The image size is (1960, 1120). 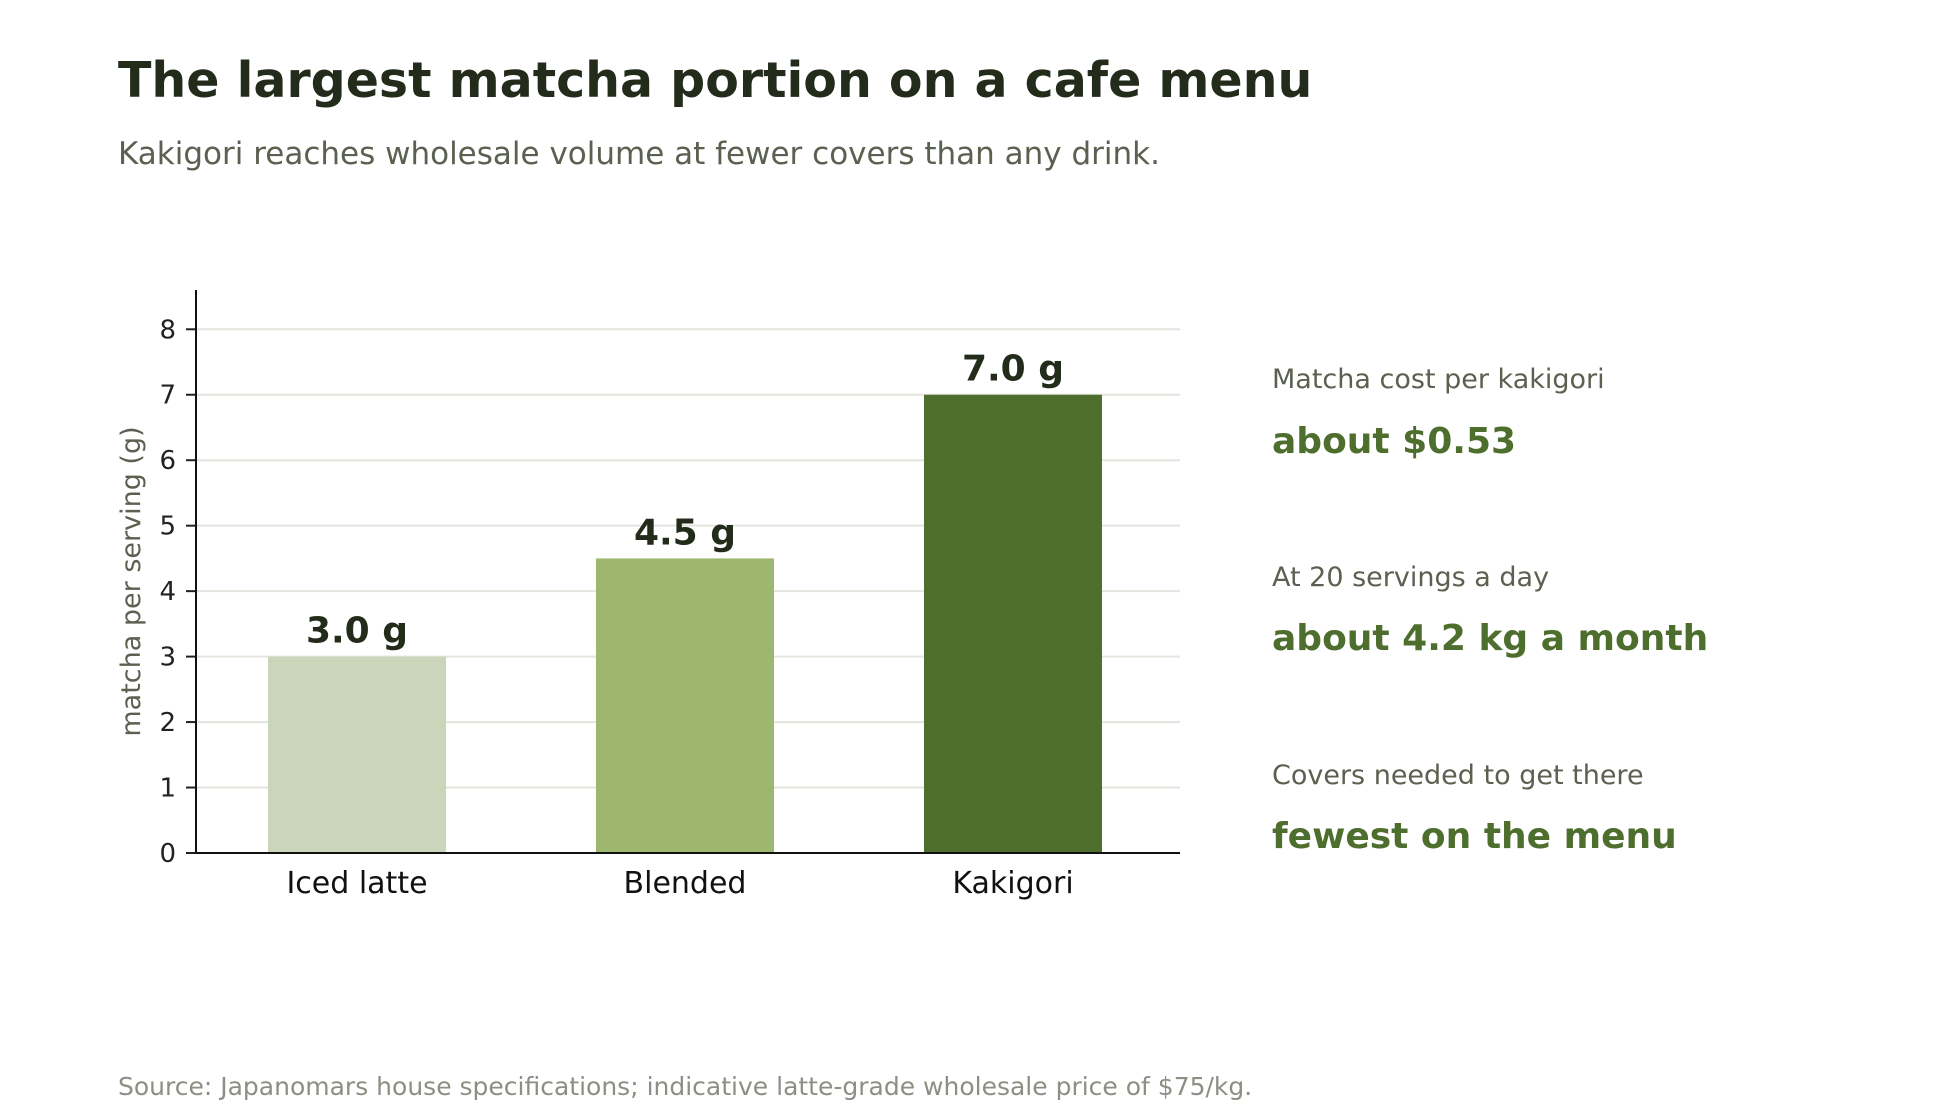 I want to click on data-label: 3.0 g, so click(x=357, y=631).